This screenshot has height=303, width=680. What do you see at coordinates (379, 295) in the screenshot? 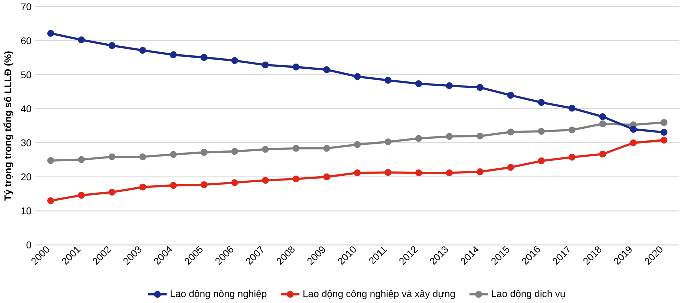
I see `legend-label: Lao động công nghiệp và xây dựng` at bounding box center [379, 295].